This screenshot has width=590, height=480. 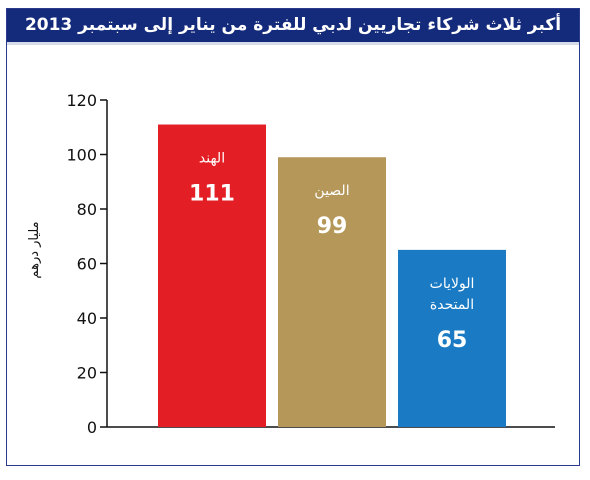 What do you see at coordinates (212, 194) in the screenshot?
I see `bar-1-value-label: 111` at bounding box center [212, 194].